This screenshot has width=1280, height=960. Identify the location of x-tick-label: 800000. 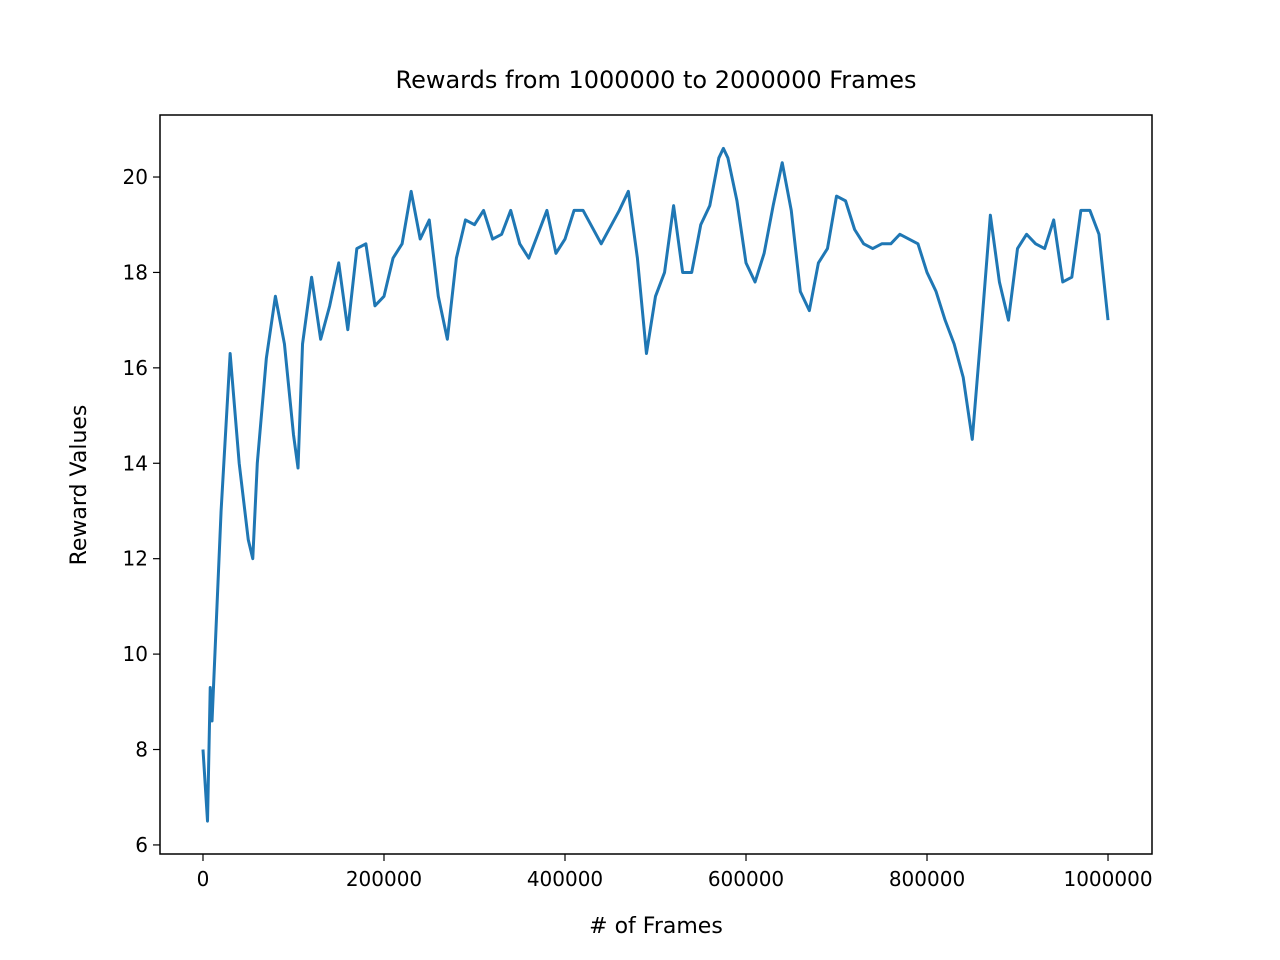
(927, 879).